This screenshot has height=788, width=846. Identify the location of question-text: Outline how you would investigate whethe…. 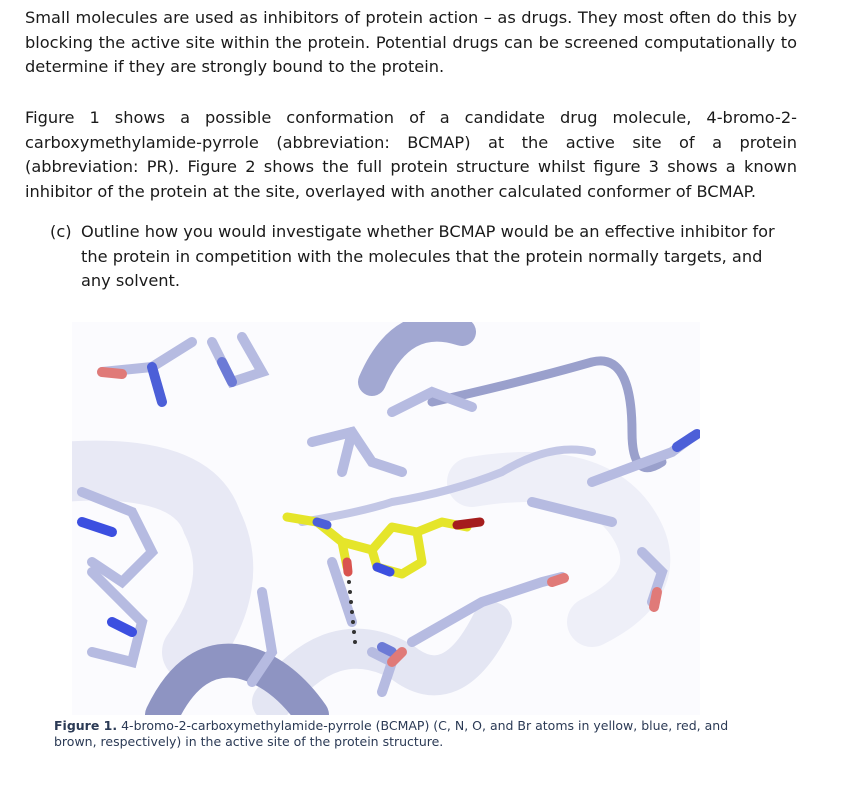
(428, 256).